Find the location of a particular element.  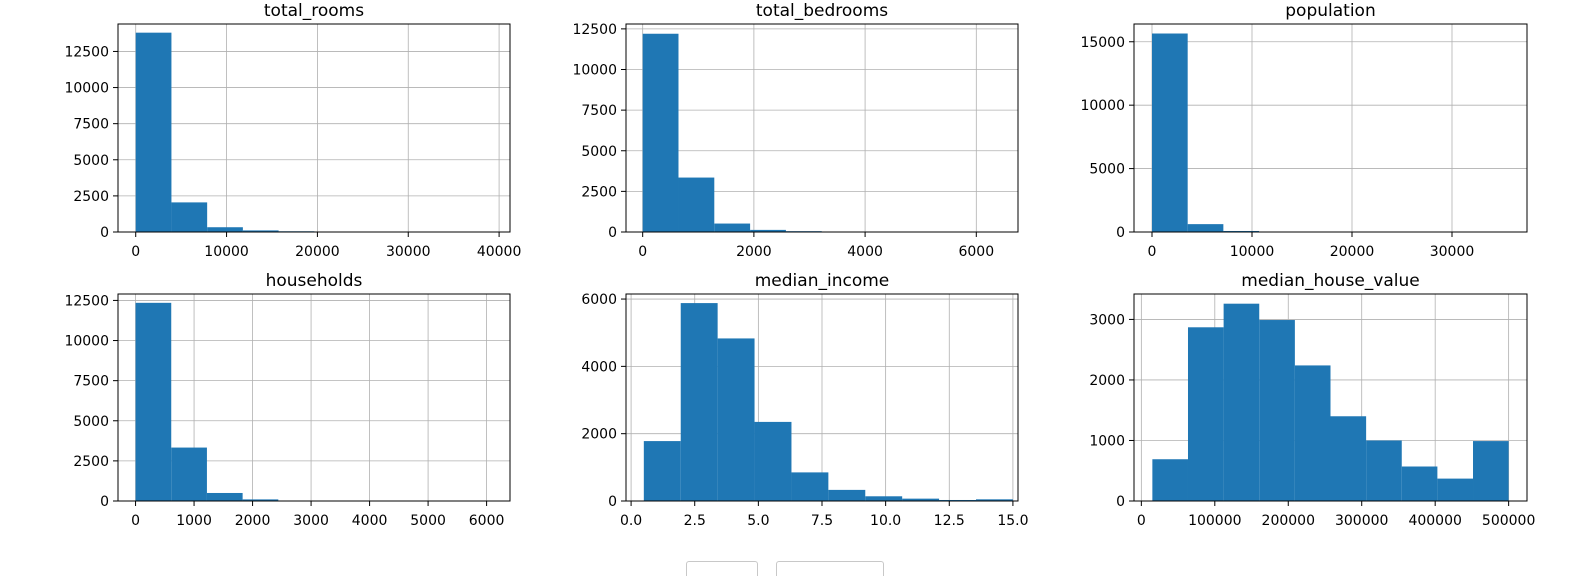

plot-1-ytick-label-0: 0 is located at coordinates (104, 233).